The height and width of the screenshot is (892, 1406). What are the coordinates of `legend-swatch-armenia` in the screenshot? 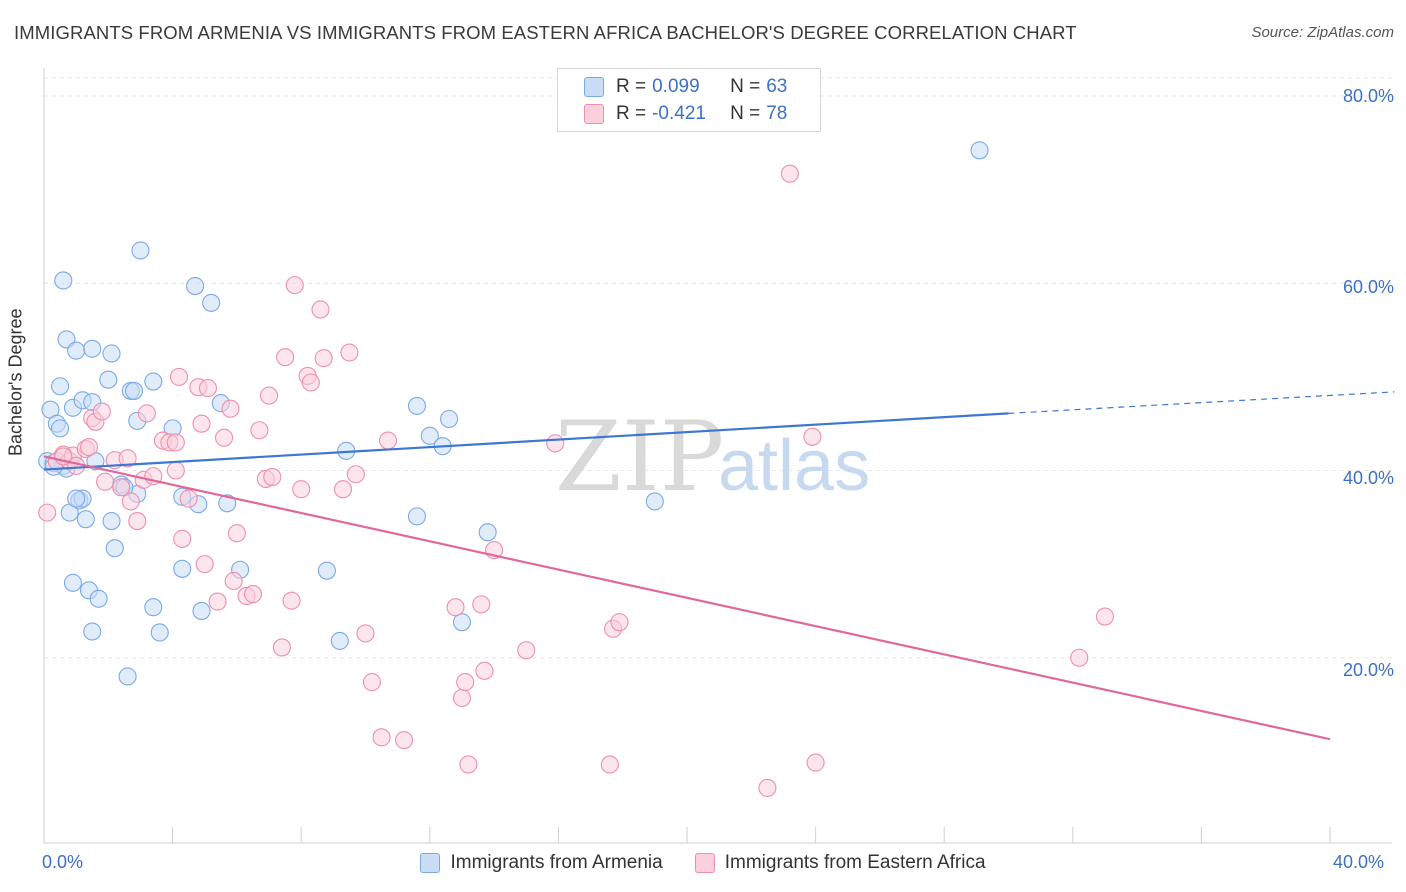 It's located at (594, 87).